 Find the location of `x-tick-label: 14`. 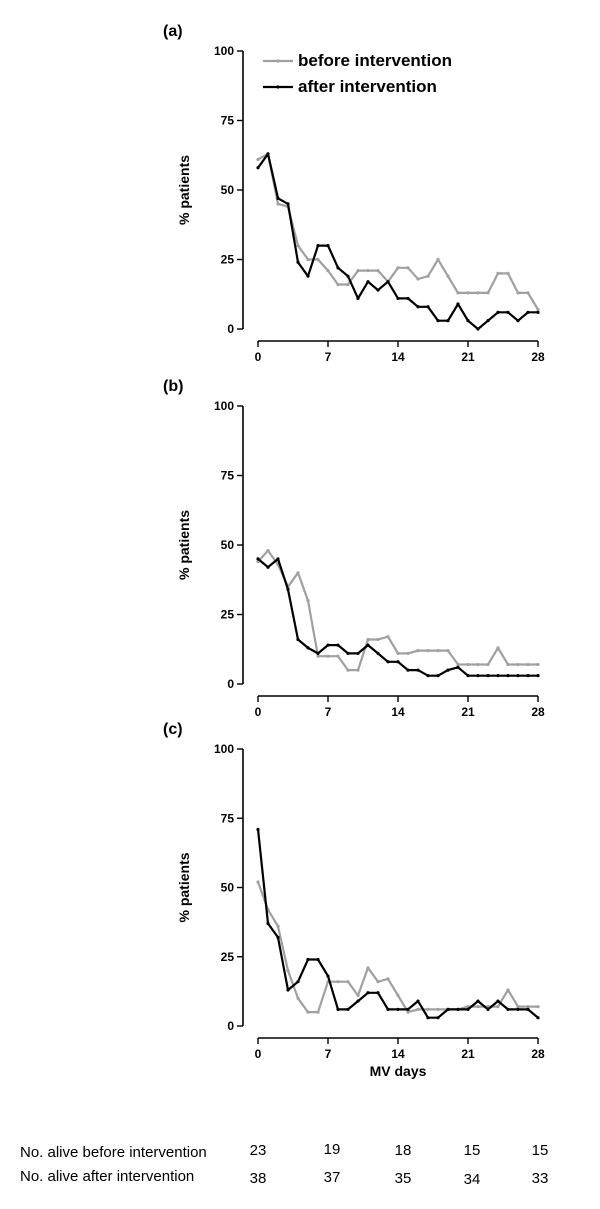

x-tick-label: 14 is located at coordinates (398, 712).